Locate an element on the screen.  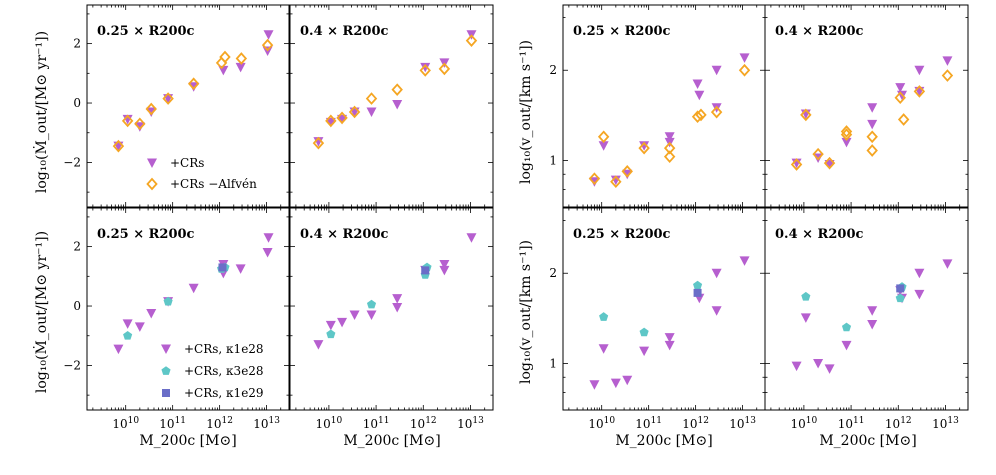
x-tick-label: 1011 is located at coordinates (172, 423).